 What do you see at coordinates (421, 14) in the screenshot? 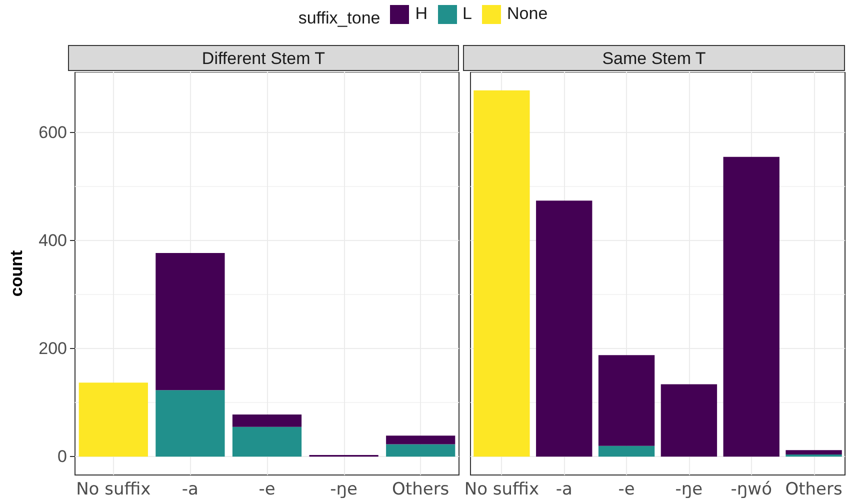
I see `legend-label: H` at bounding box center [421, 14].